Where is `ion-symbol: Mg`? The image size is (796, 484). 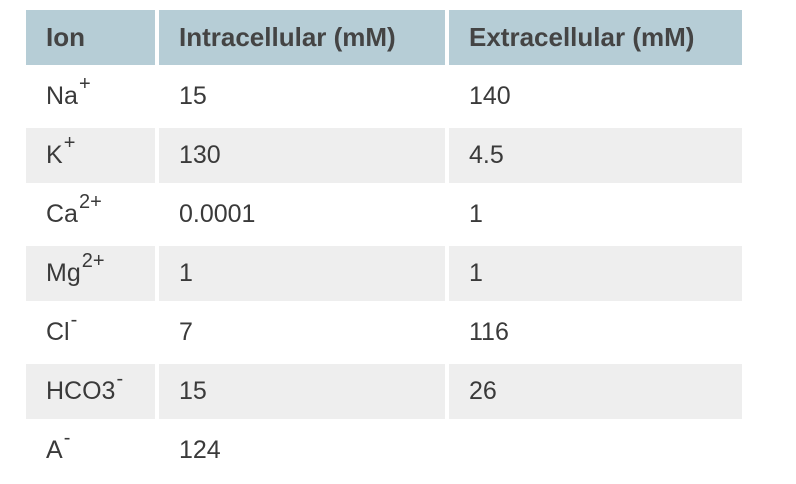 ion-symbol: Mg is located at coordinates (63, 273).